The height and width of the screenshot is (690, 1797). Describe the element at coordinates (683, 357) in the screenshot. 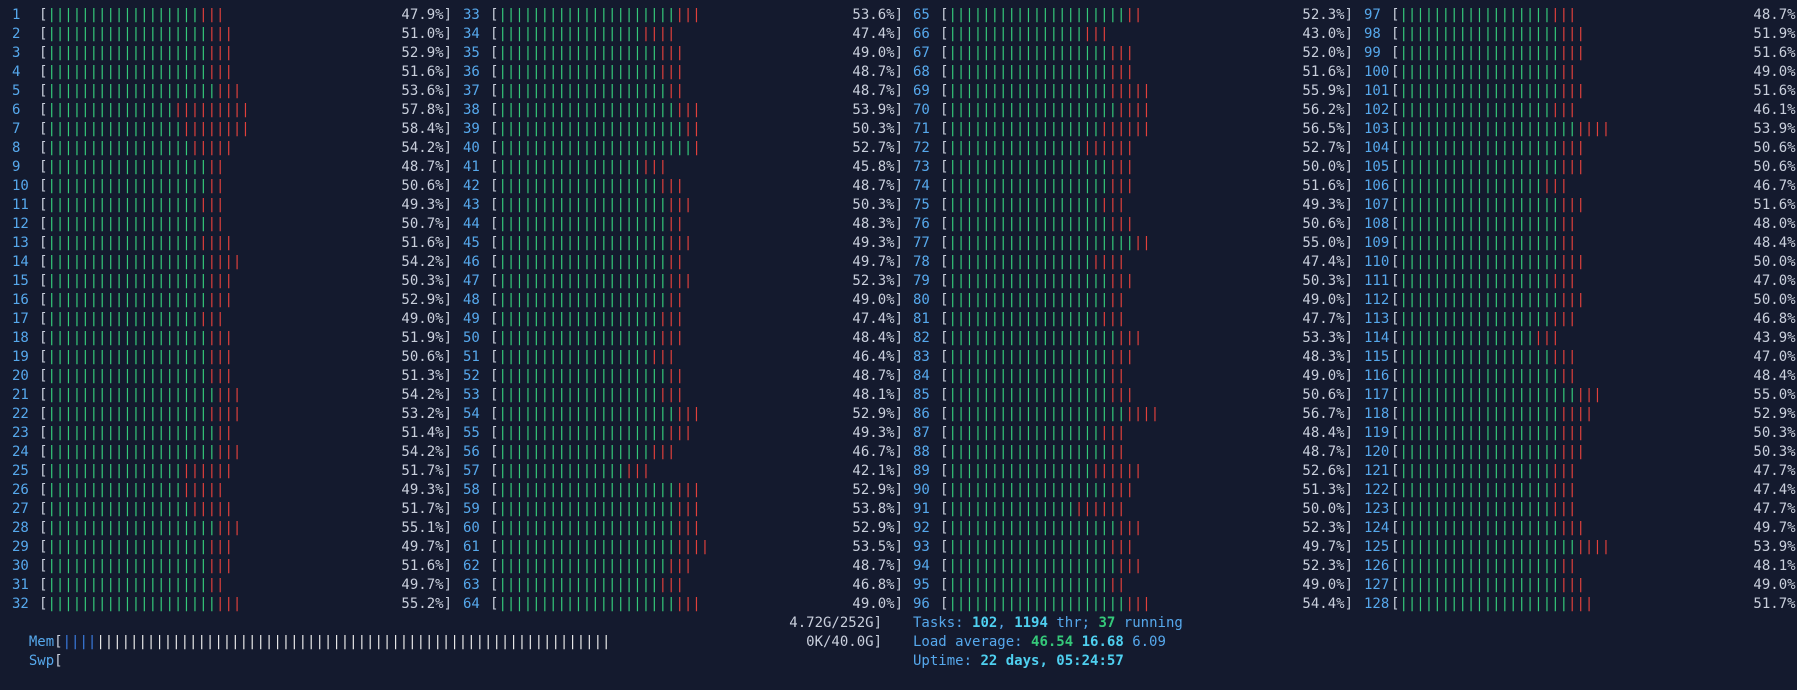

I see `cpu-meter-row: 51 [||||||||||||||||||||| 46.4%]` at that location.